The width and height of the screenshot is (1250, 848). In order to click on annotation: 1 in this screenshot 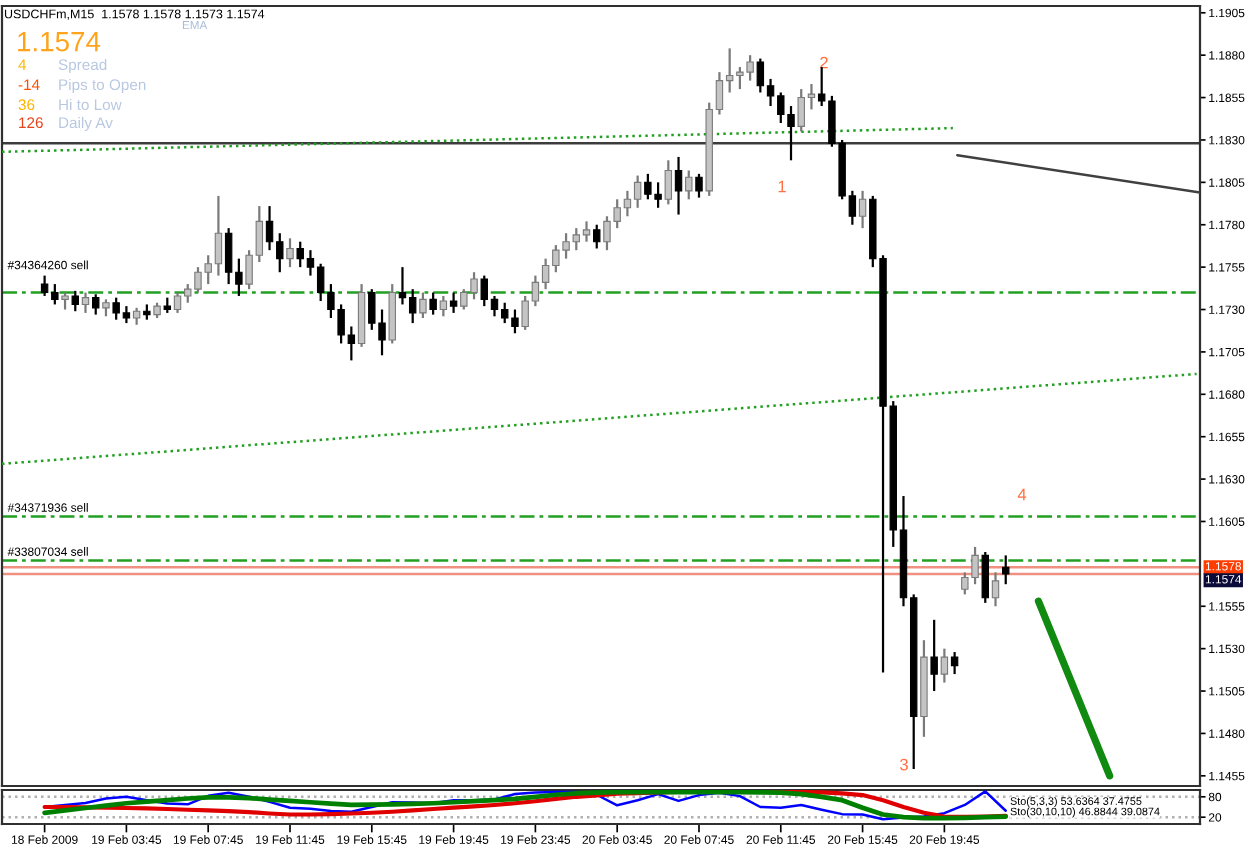, I will do `click(782, 186)`.